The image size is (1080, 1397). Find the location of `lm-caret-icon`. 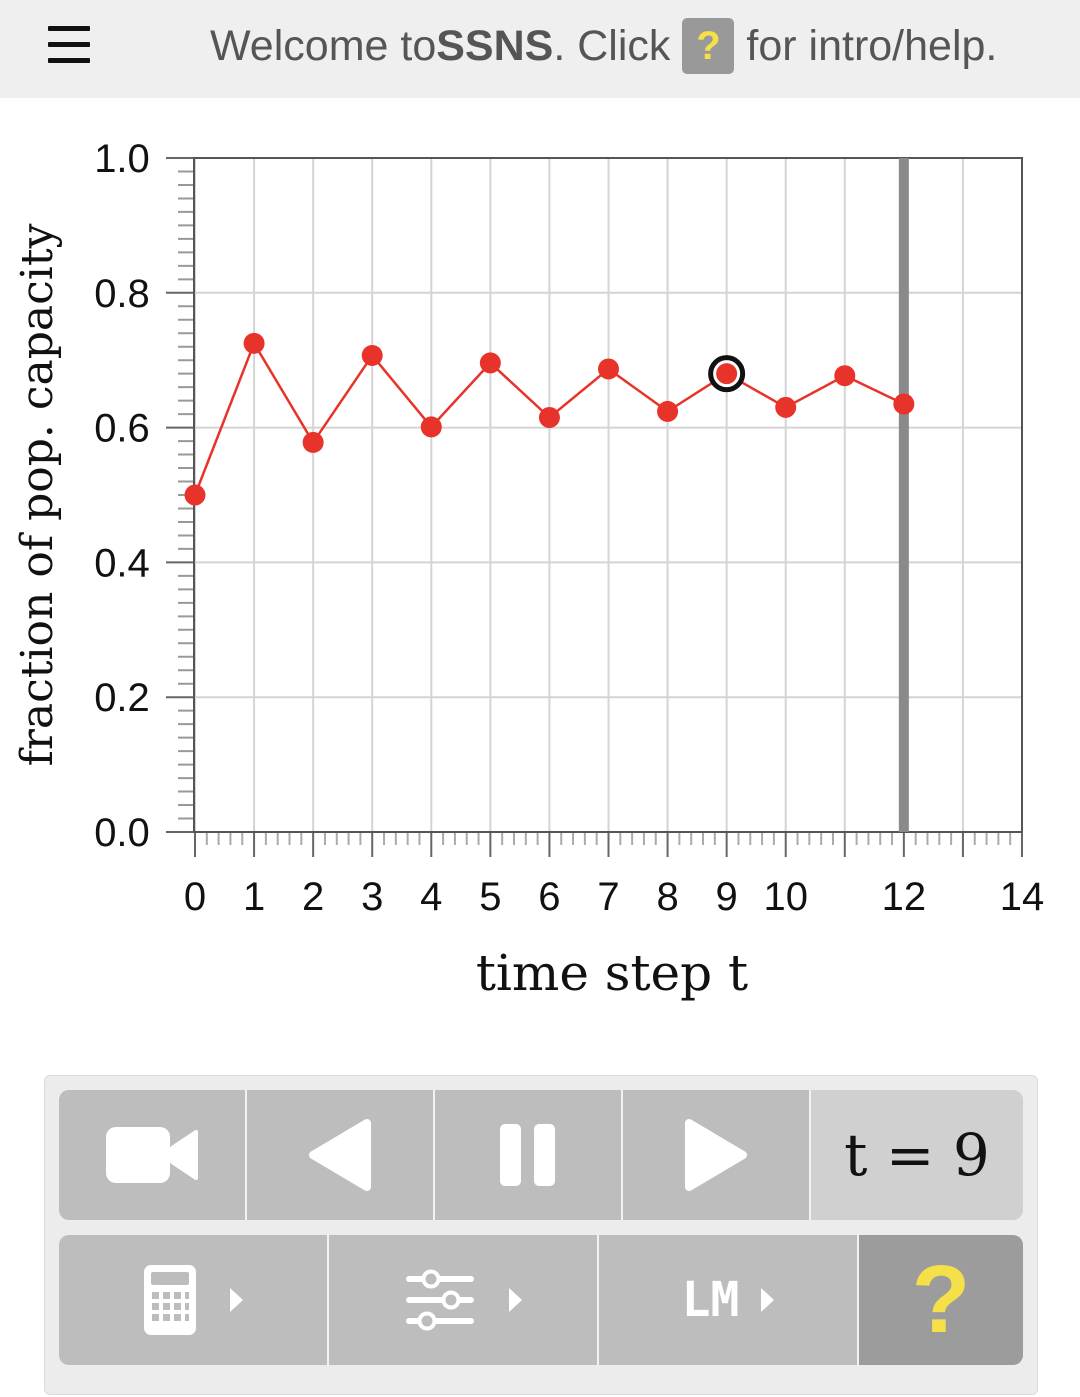

lm-caret-icon is located at coordinates (768, 1300).